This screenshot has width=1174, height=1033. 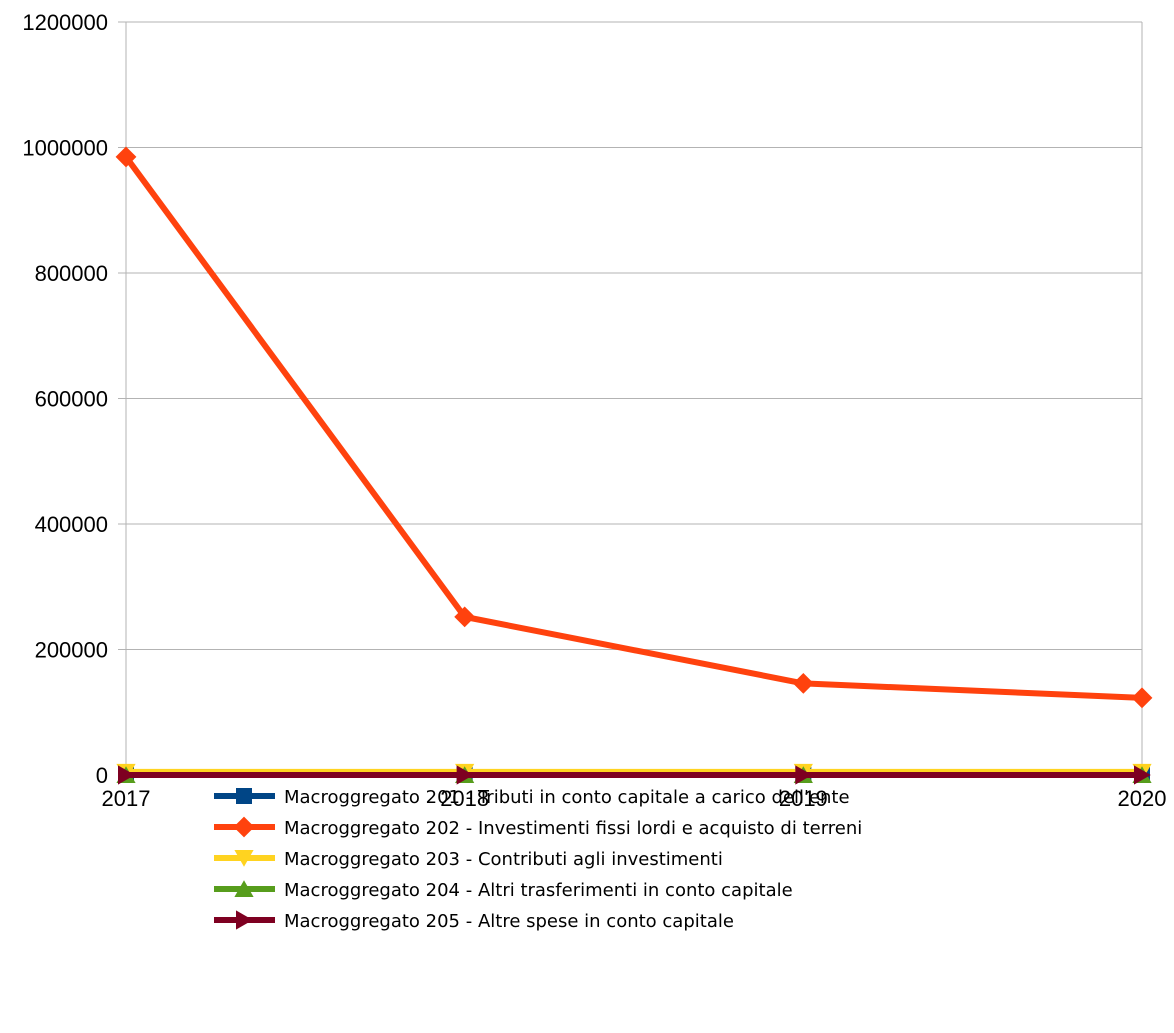 What do you see at coordinates (803, 798) in the screenshot?
I see `x-tick-label: 2019` at bounding box center [803, 798].